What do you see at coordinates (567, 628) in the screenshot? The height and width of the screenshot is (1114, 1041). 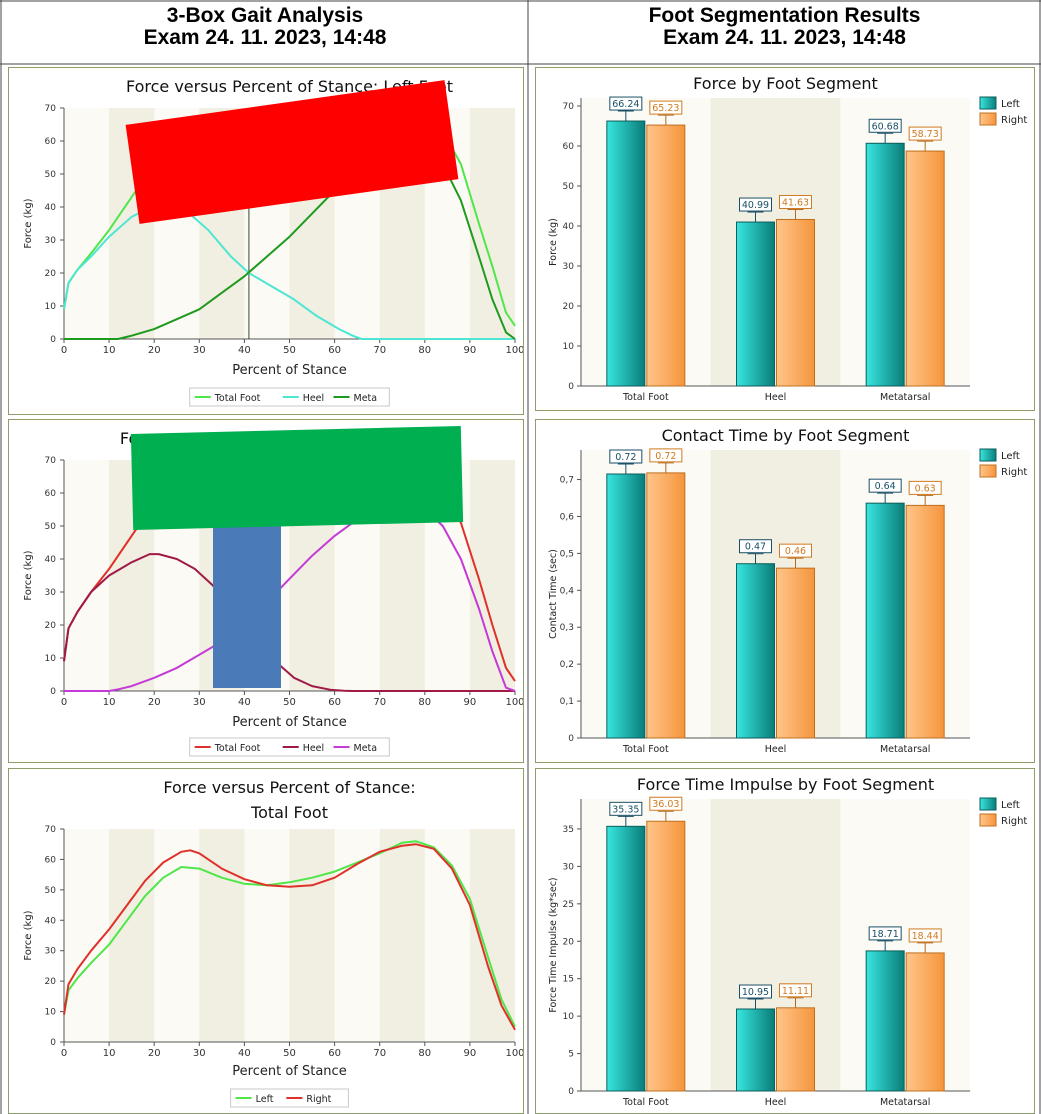 I see `y-tick-label: 0,3` at bounding box center [567, 628].